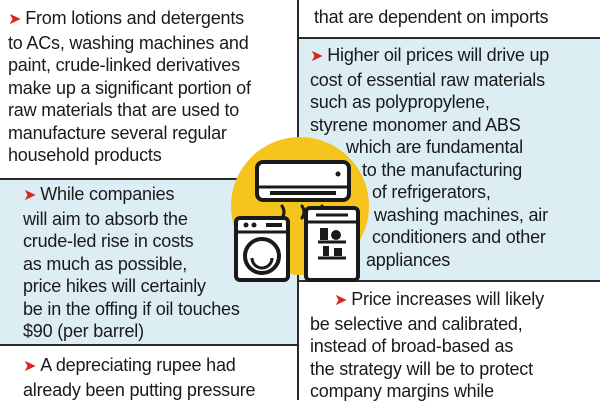 Image resolution: width=600 pixels, height=403 pixels. I want to click on text-line: raw materials that are used to, so click(124, 110).